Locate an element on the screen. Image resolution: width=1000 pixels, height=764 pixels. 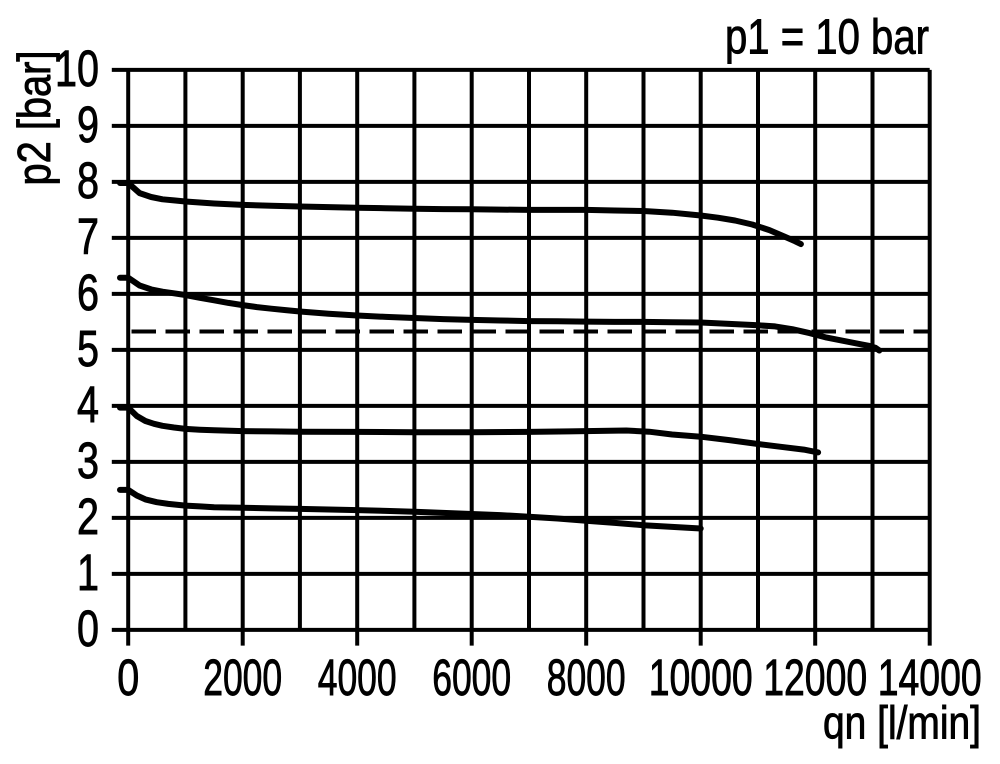
svg-text: 2000 is located at coordinates (242, 677).